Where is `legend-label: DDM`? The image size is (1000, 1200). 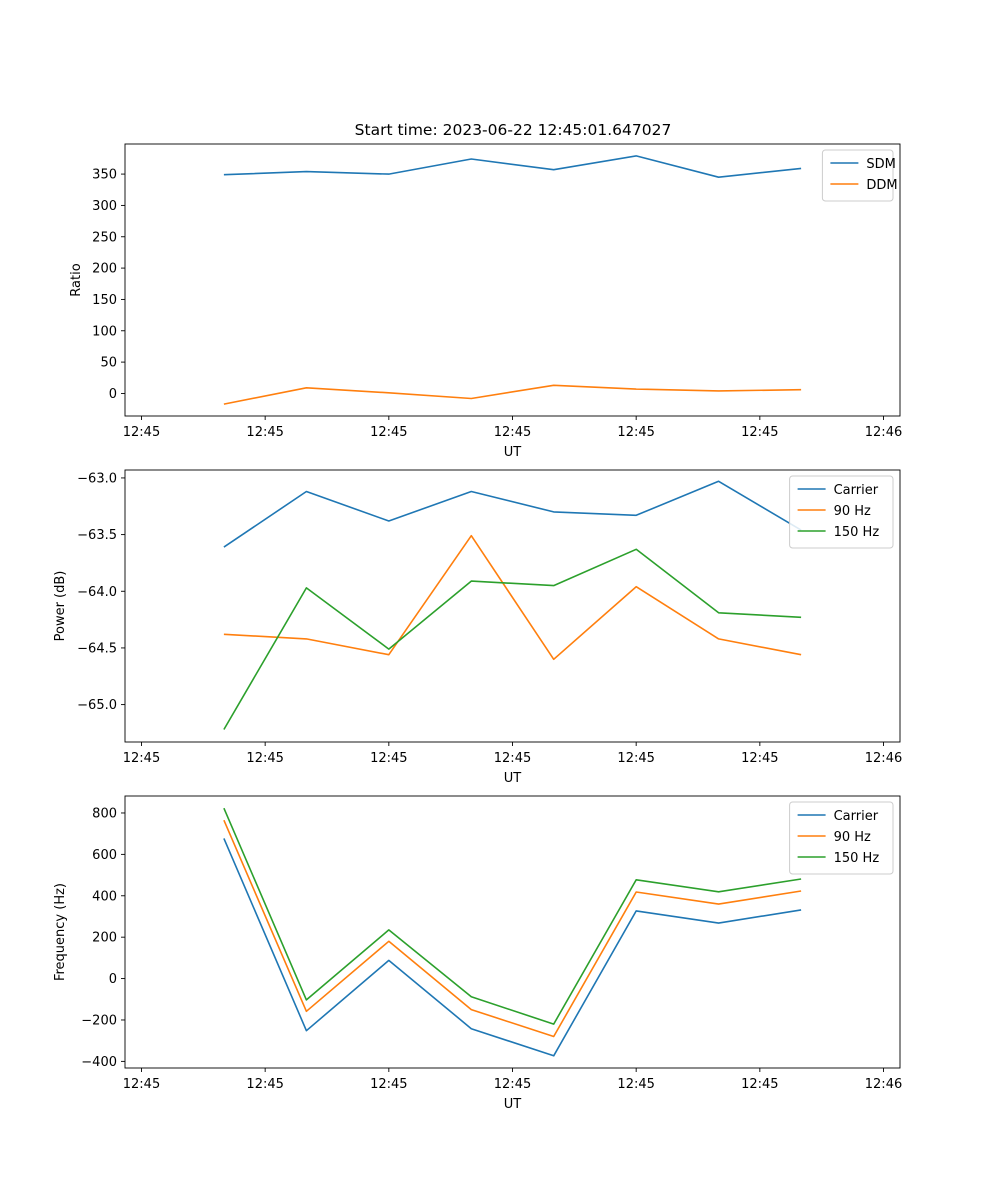
legend-label: DDM is located at coordinates (881, 185).